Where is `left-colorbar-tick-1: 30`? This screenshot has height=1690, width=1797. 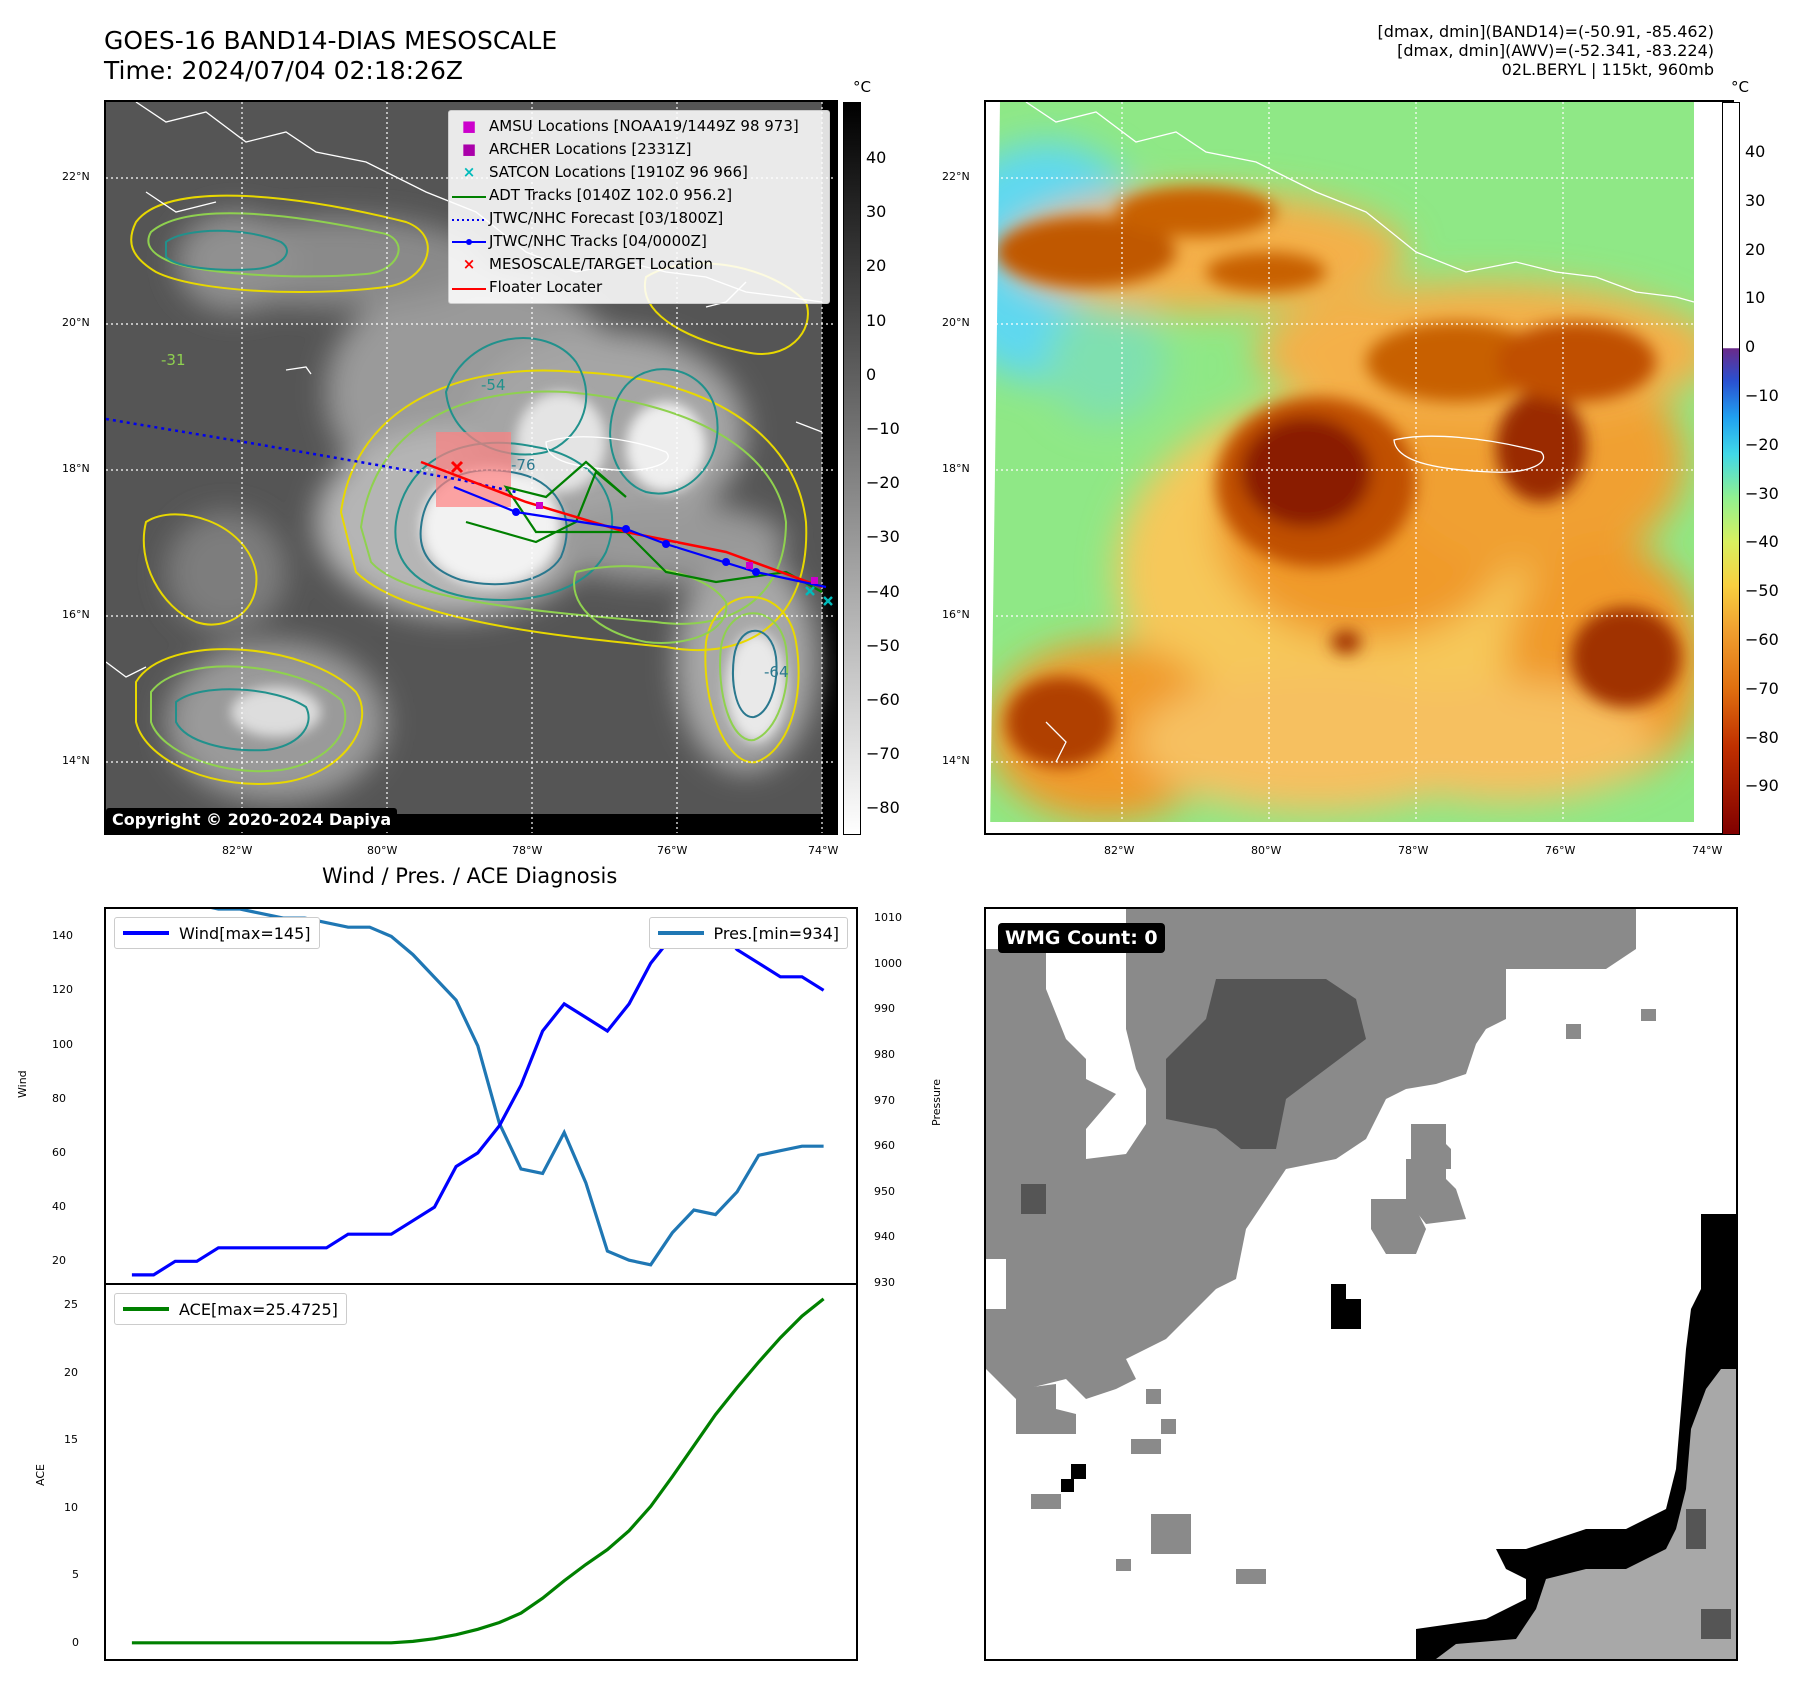
left-colorbar-tick-1: 30 is located at coordinates (876, 212).